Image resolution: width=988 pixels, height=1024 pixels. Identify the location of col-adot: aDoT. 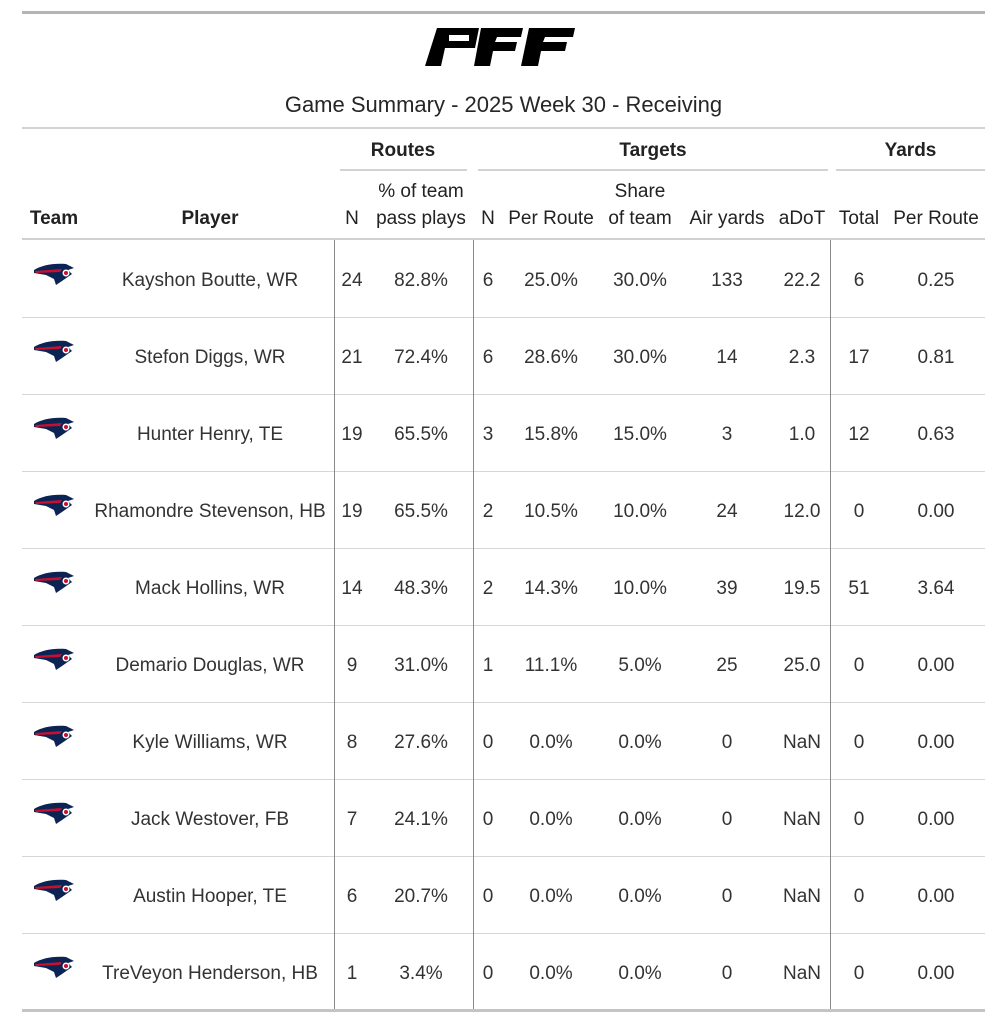
(802, 218).